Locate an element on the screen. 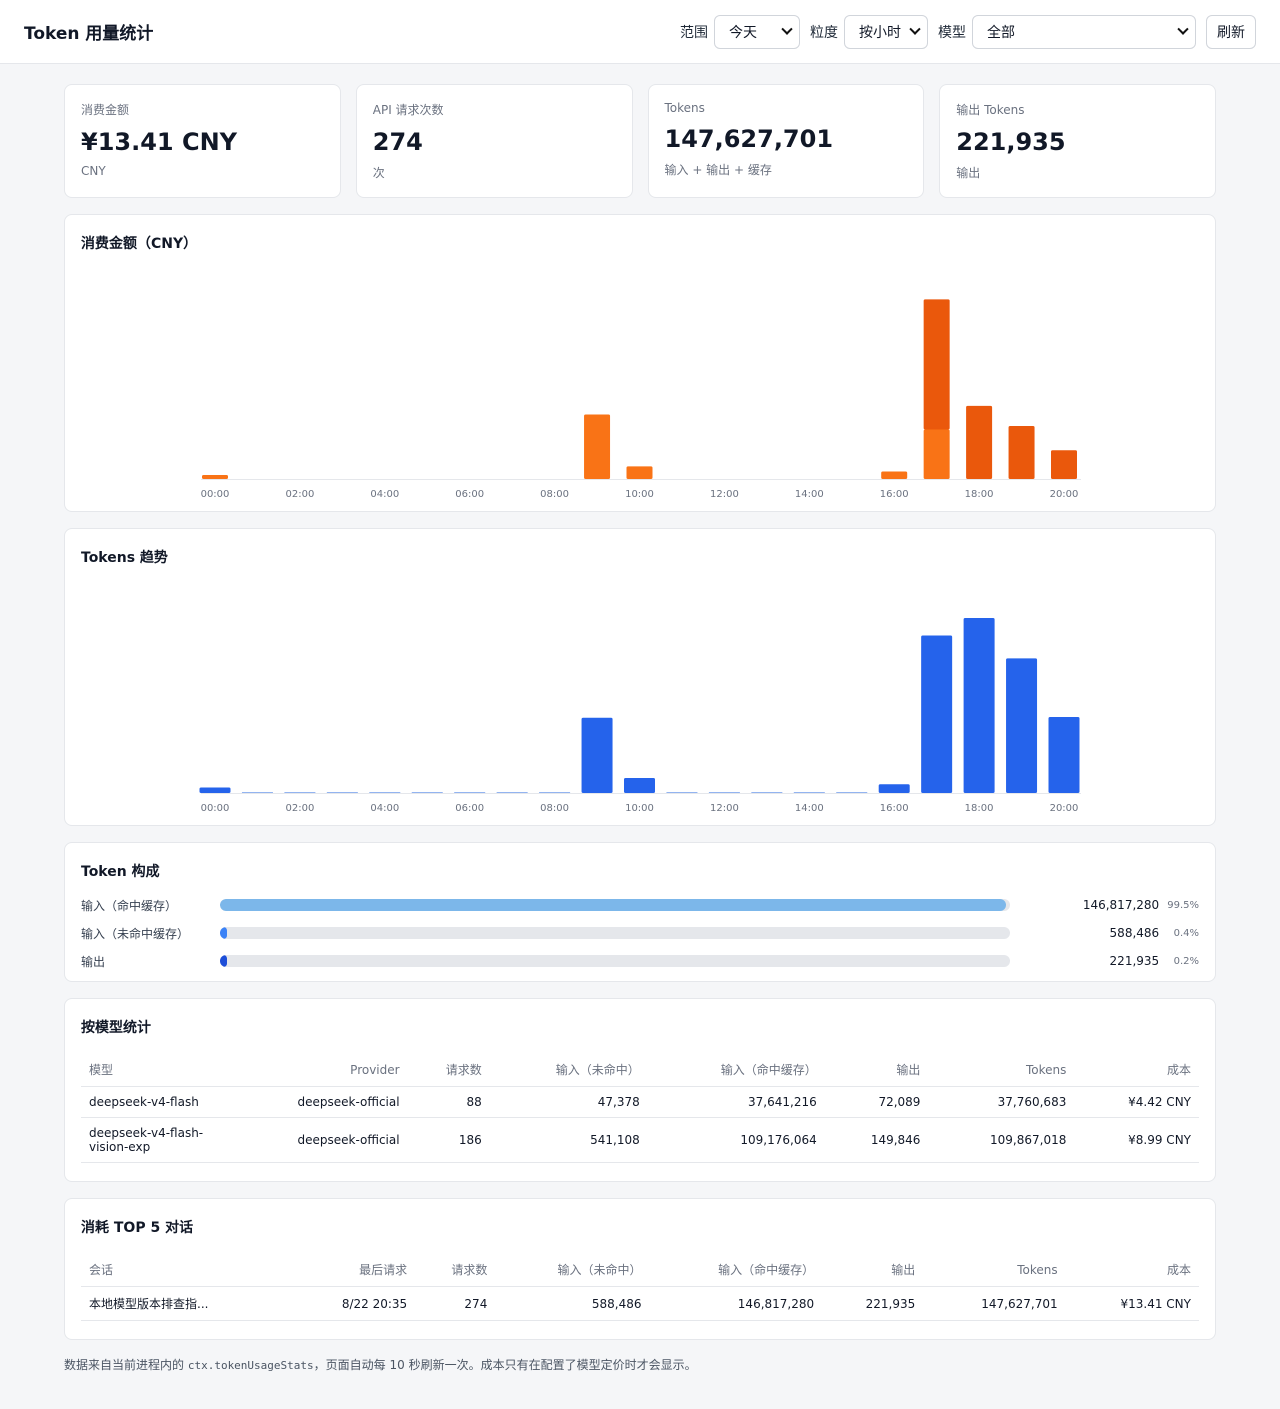 The image size is (1280, 1409). x-tick-label: 20:00 is located at coordinates (1064, 808).